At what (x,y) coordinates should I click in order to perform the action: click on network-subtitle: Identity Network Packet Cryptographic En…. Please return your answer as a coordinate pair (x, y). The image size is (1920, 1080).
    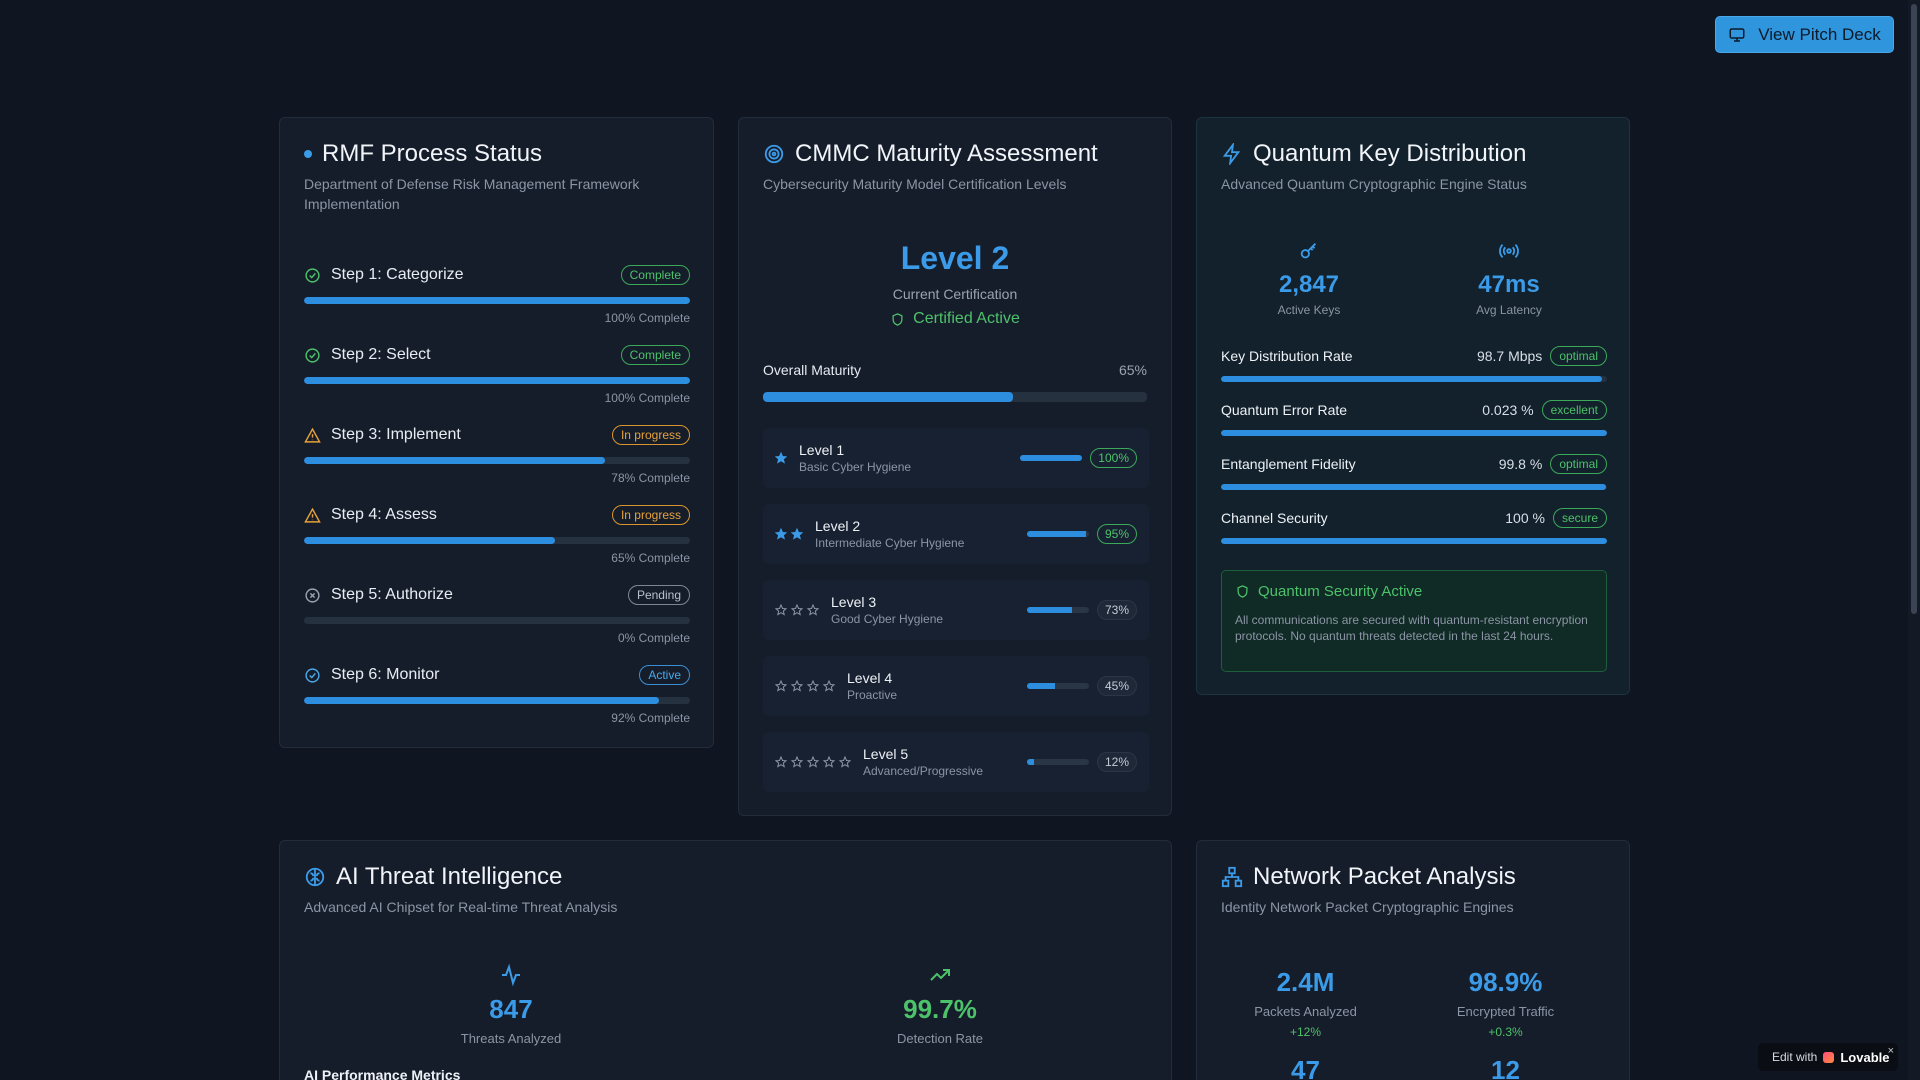
    Looking at the image, I should click on (1367, 907).